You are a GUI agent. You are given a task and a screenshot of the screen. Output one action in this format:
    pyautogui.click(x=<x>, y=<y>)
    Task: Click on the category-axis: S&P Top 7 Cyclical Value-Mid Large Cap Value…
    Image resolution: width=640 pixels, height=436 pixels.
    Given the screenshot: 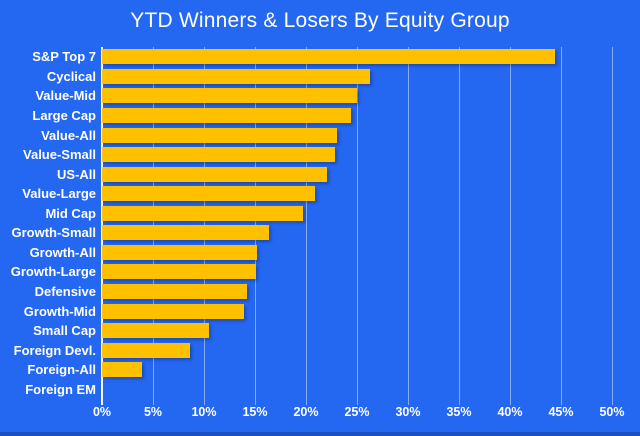 What is the action you would take?
    pyautogui.click(x=48, y=223)
    